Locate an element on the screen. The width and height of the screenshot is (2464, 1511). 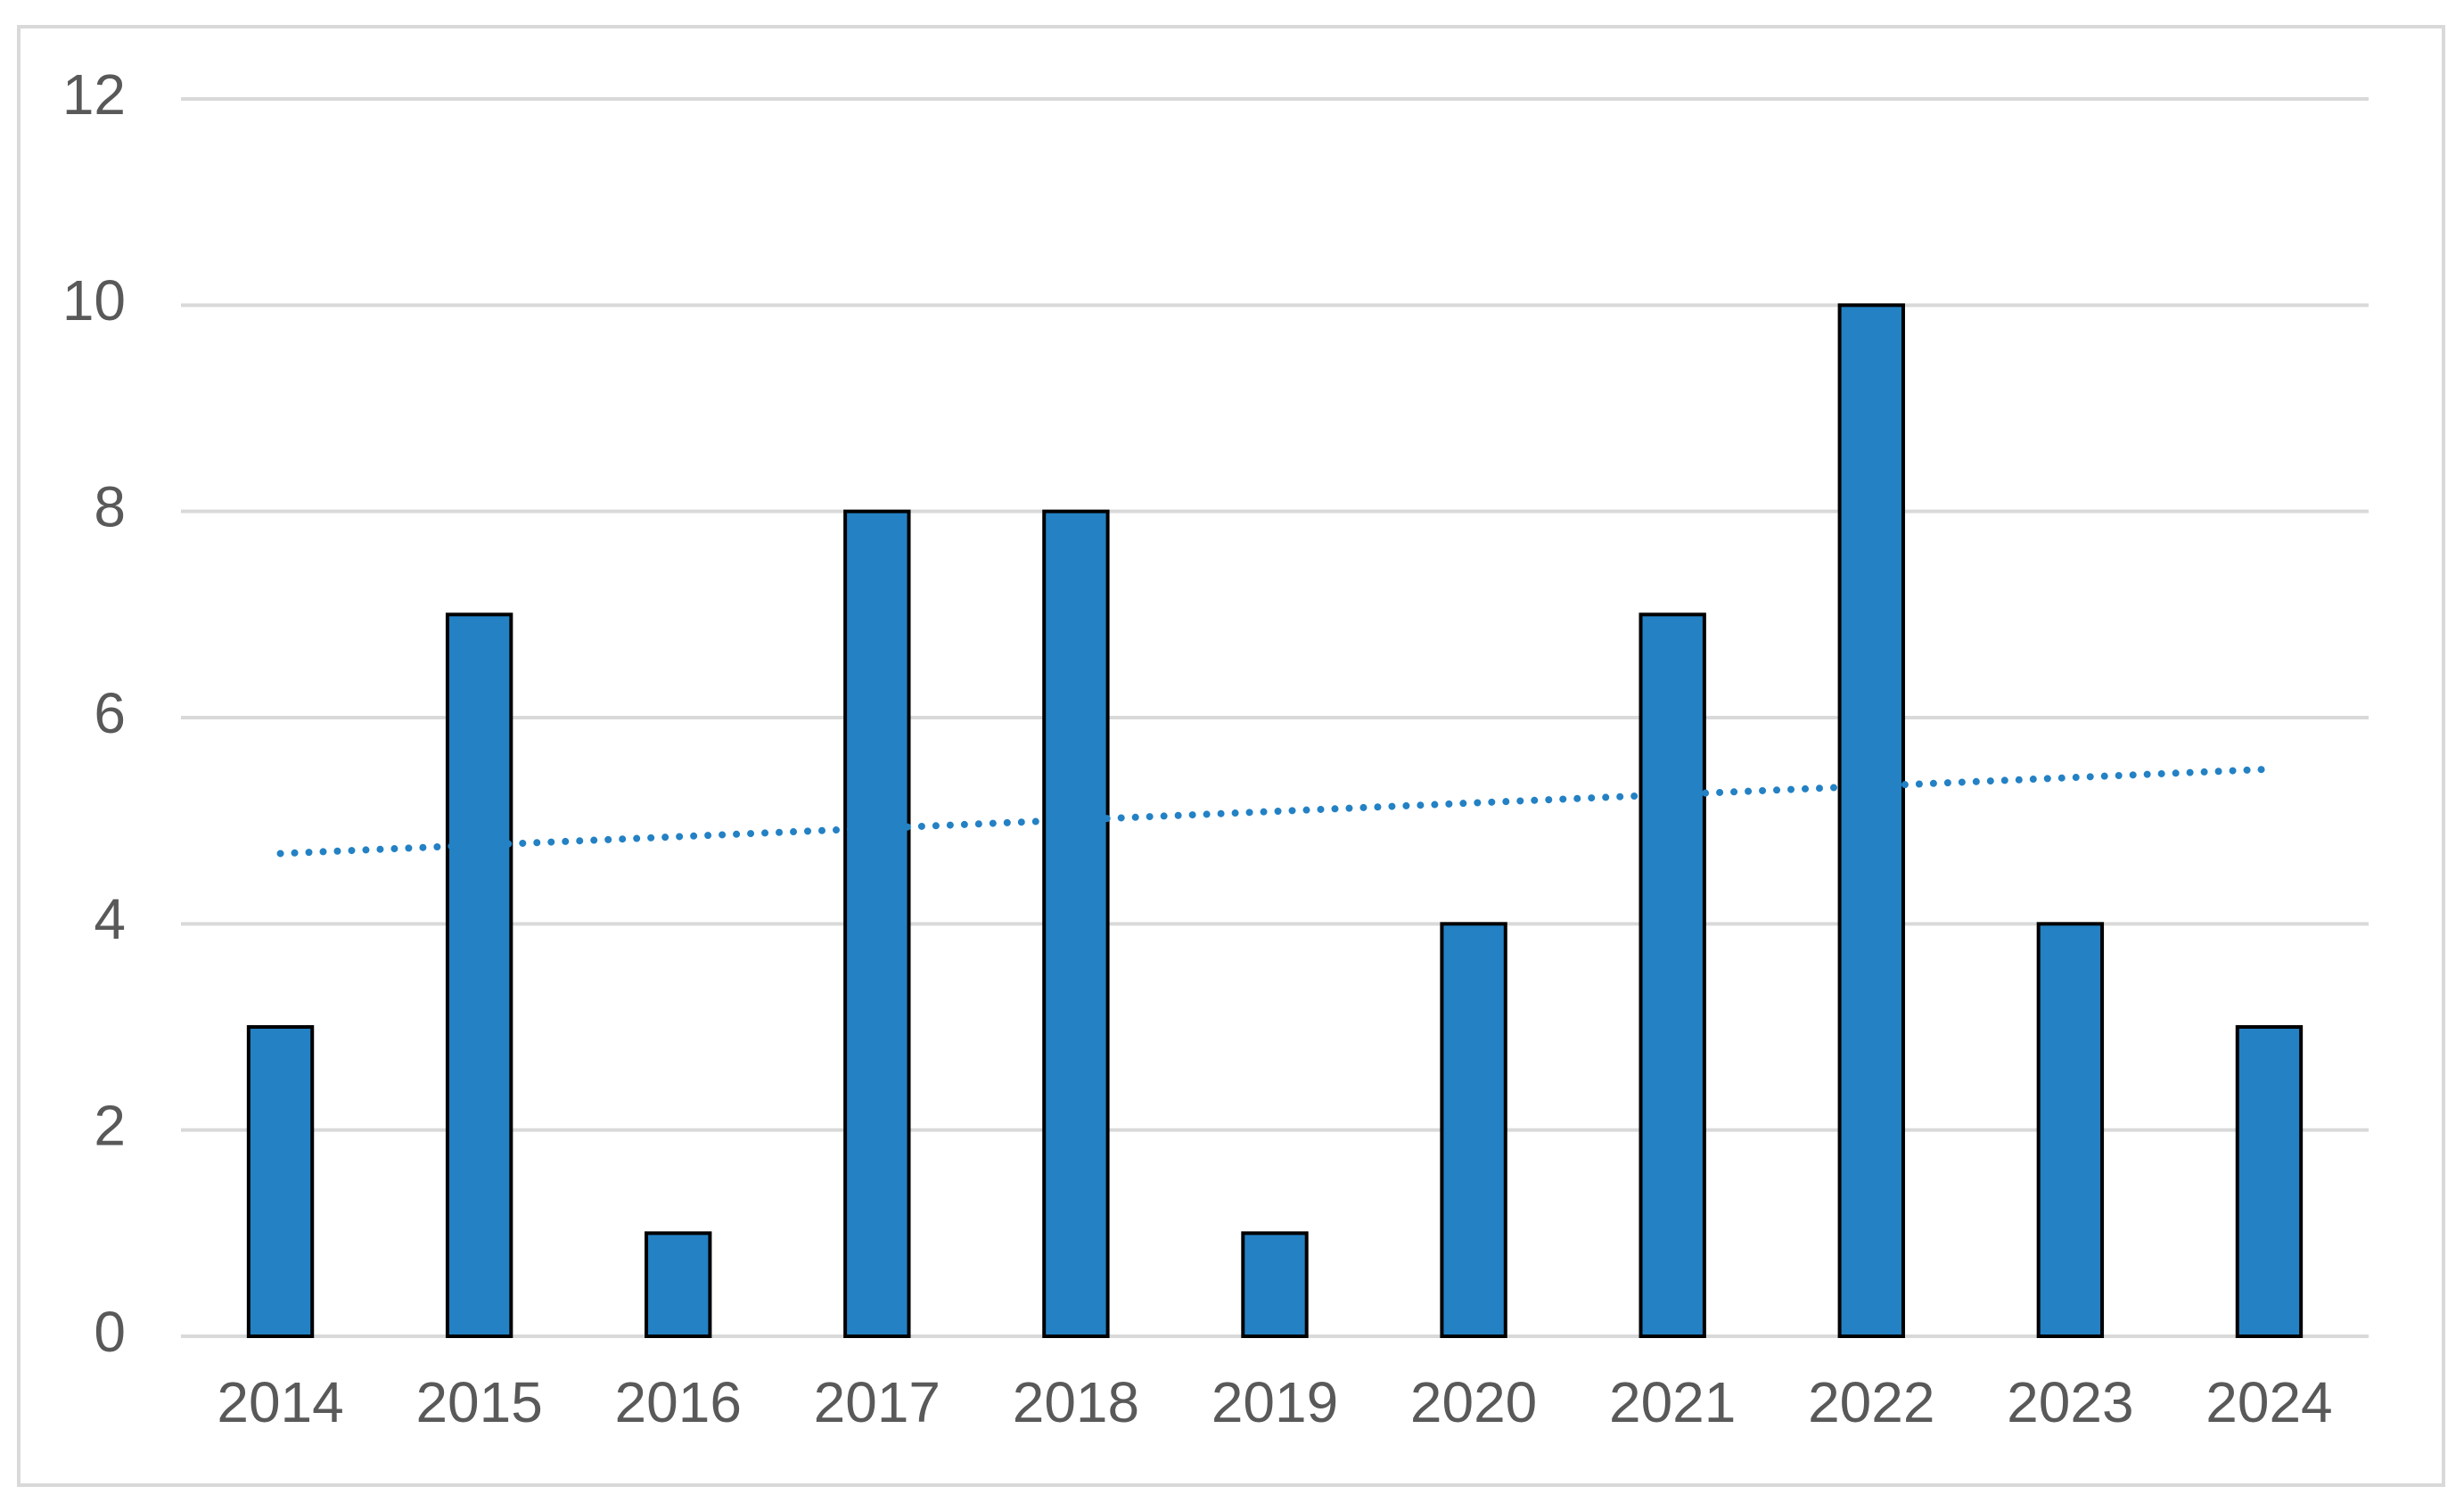
x-tick-label: 2016 is located at coordinates (678, 1402).